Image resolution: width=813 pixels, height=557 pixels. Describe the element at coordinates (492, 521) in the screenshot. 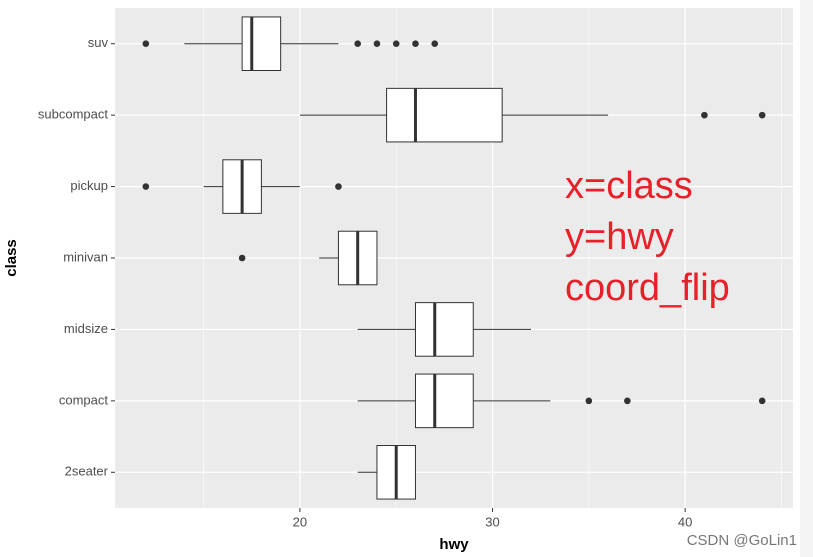

I see `x-tick-label: 30` at that location.